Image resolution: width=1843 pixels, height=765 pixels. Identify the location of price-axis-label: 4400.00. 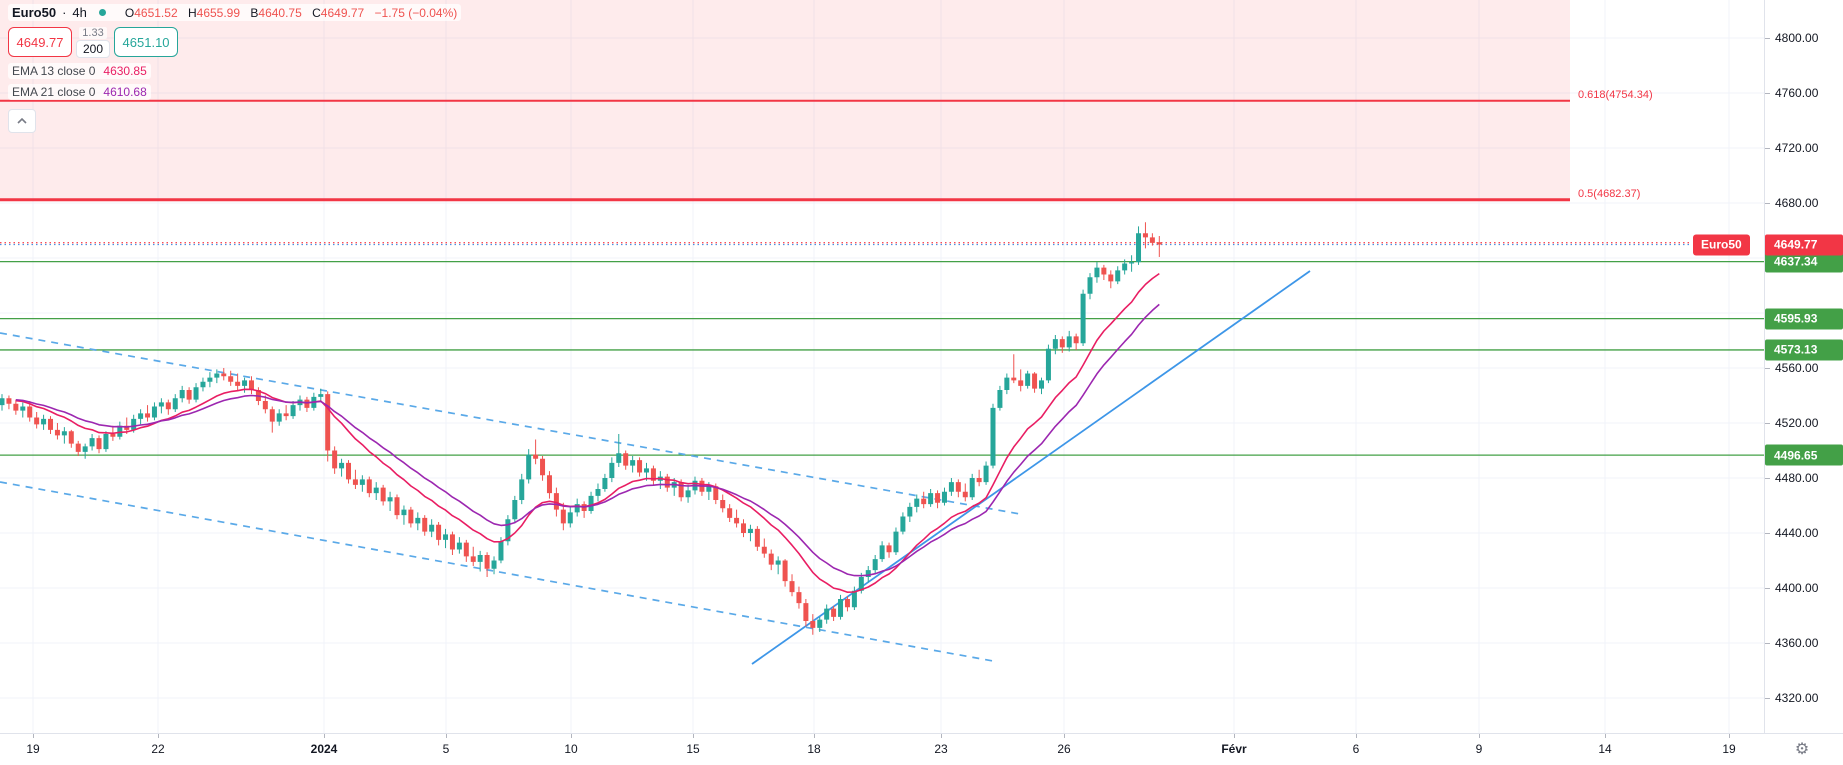
(1797, 588).